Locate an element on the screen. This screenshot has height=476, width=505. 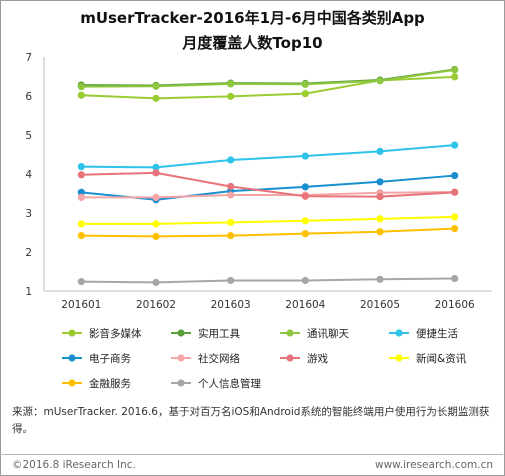
y-tick-label: 3 is located at coordinates (28, 214).